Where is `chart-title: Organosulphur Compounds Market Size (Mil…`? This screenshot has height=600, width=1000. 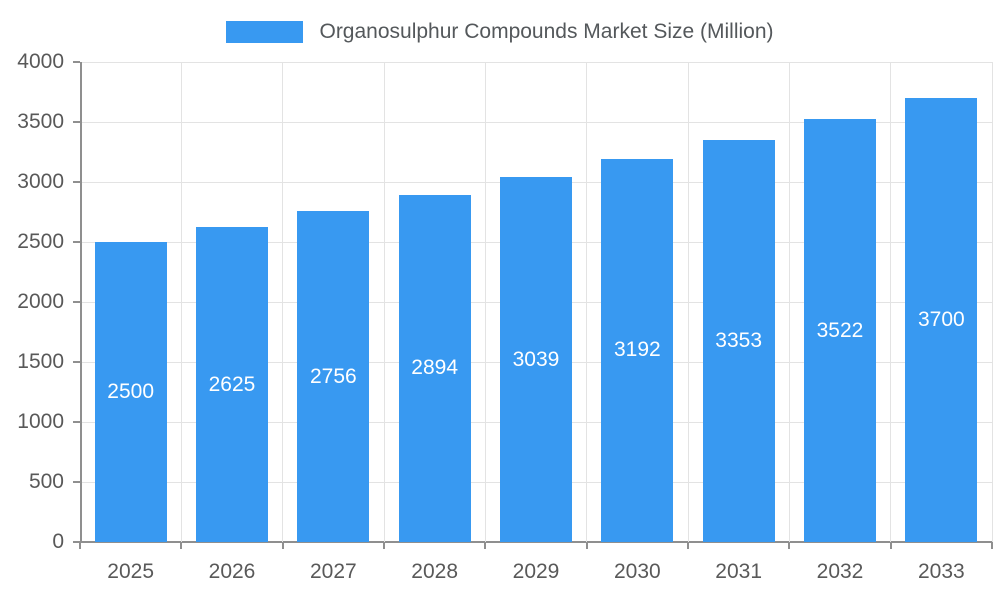 chart-title: Organosulphur Compounds Market Size (Mil… is located at coordinates (546, 31).